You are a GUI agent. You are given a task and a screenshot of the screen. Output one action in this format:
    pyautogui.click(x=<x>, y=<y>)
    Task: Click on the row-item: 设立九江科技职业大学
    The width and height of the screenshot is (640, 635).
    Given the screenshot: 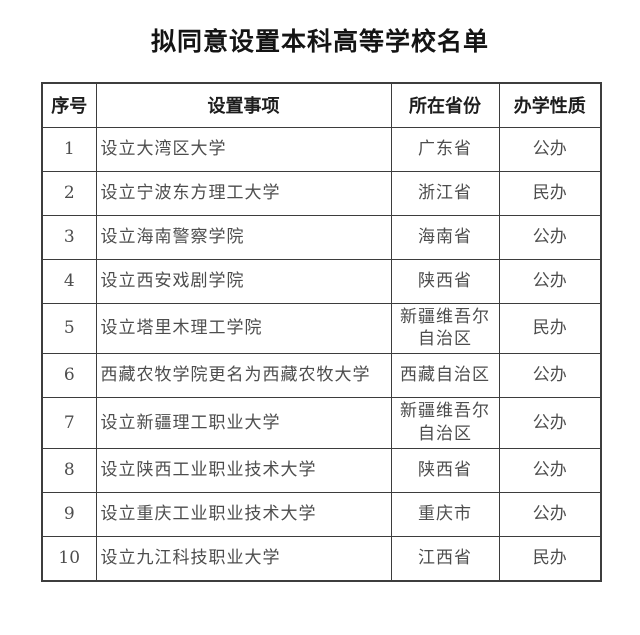 What is the action you would take?
    pyautogui.click(x=243, y=559)
    